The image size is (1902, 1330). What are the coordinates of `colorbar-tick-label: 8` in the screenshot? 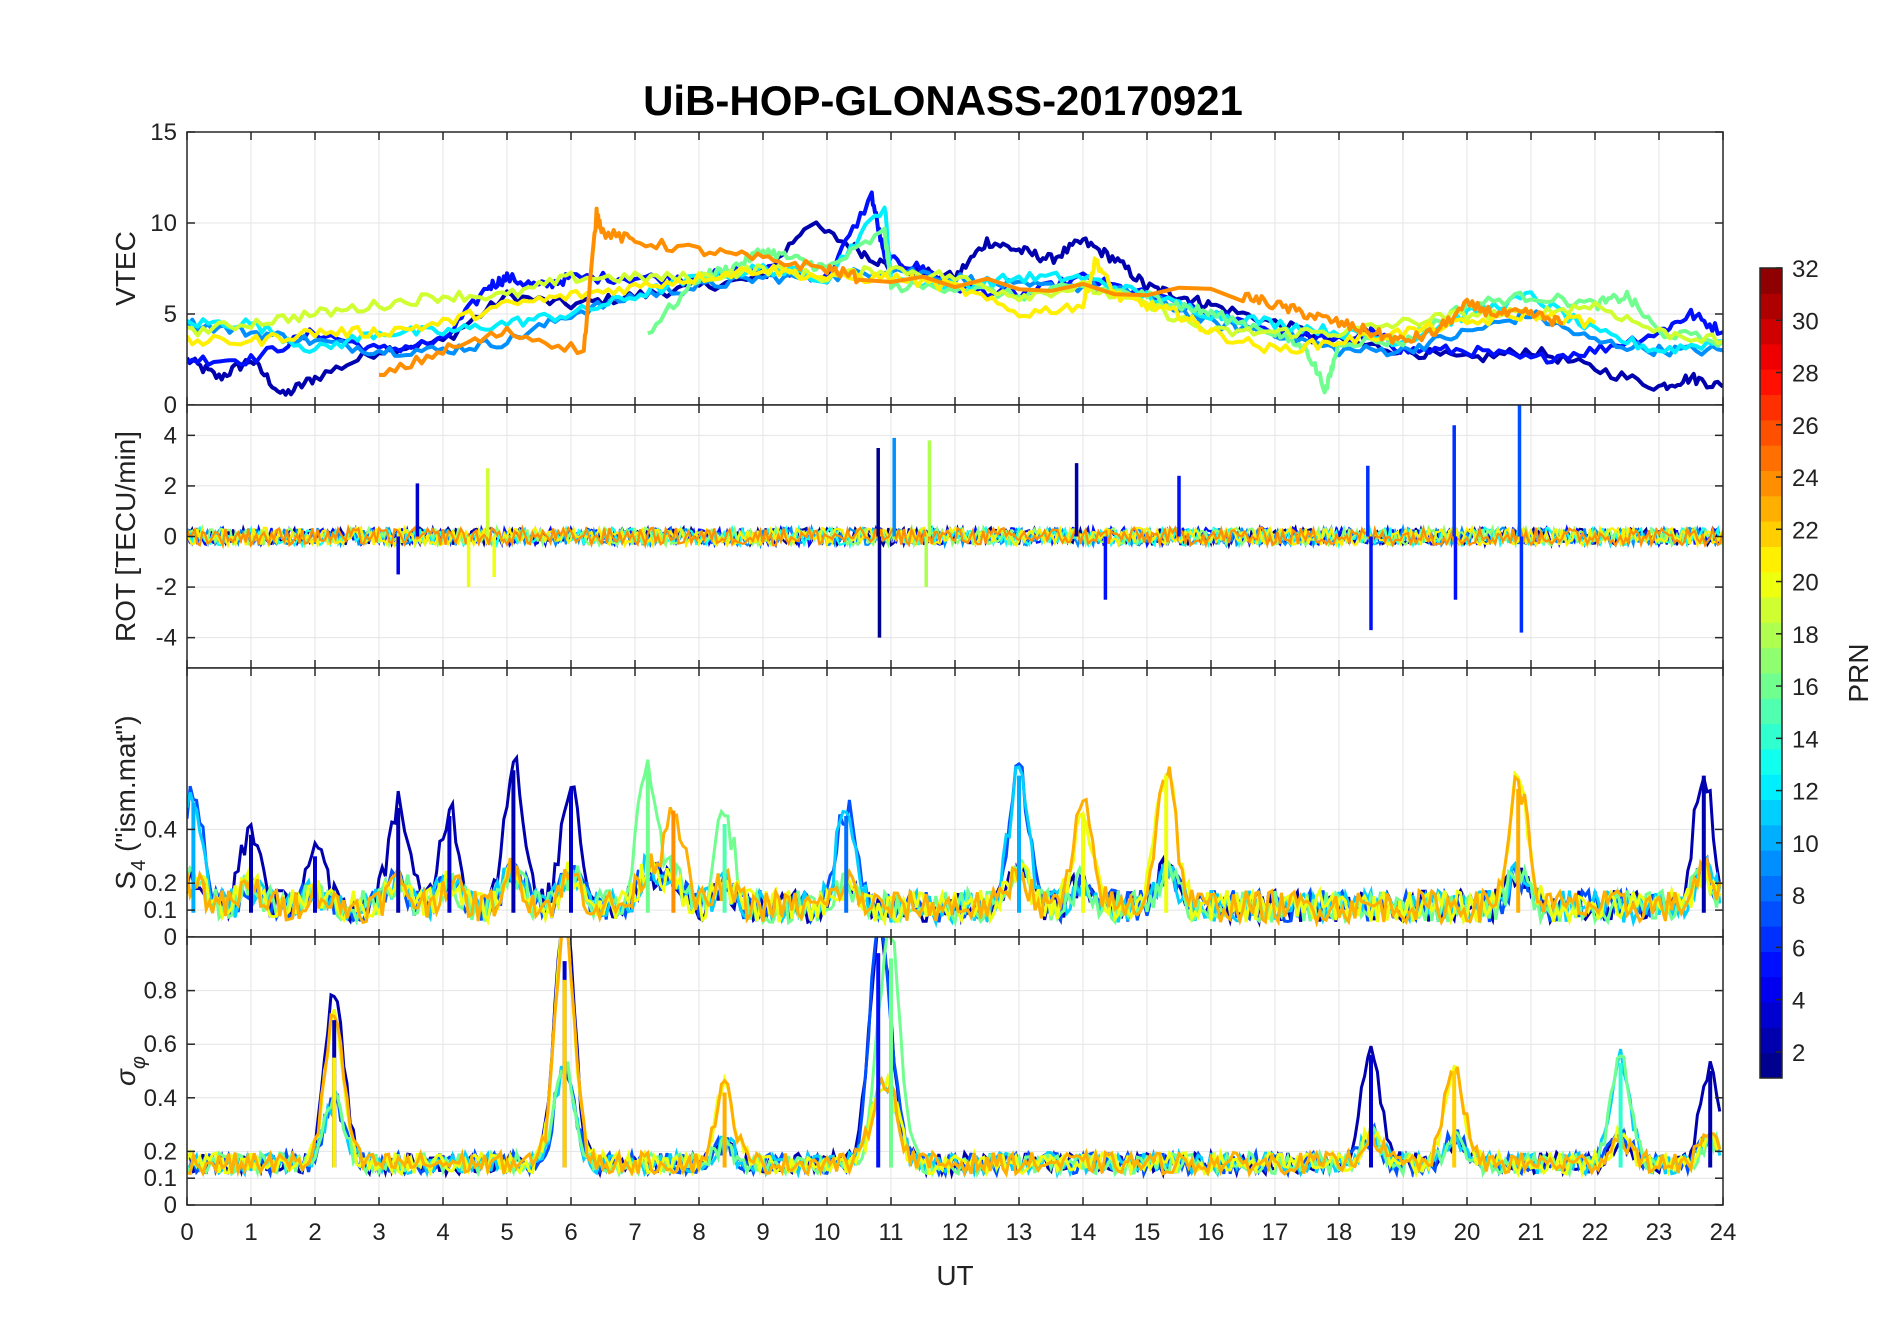 It's located at (1798, 896).